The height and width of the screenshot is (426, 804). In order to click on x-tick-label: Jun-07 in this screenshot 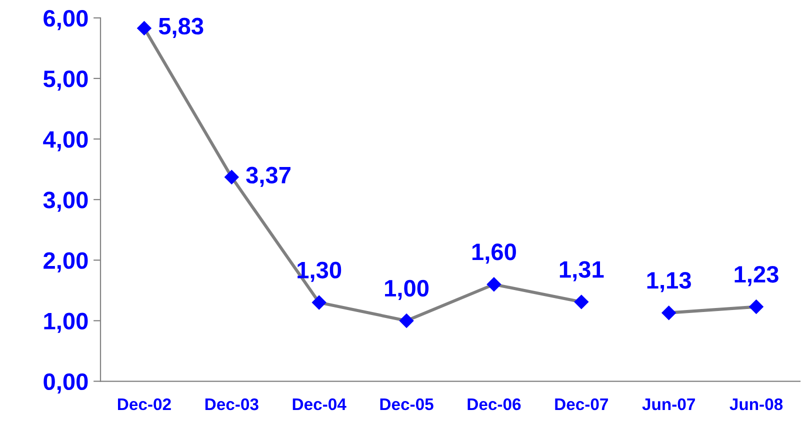, I will do `click(668, 404)`.